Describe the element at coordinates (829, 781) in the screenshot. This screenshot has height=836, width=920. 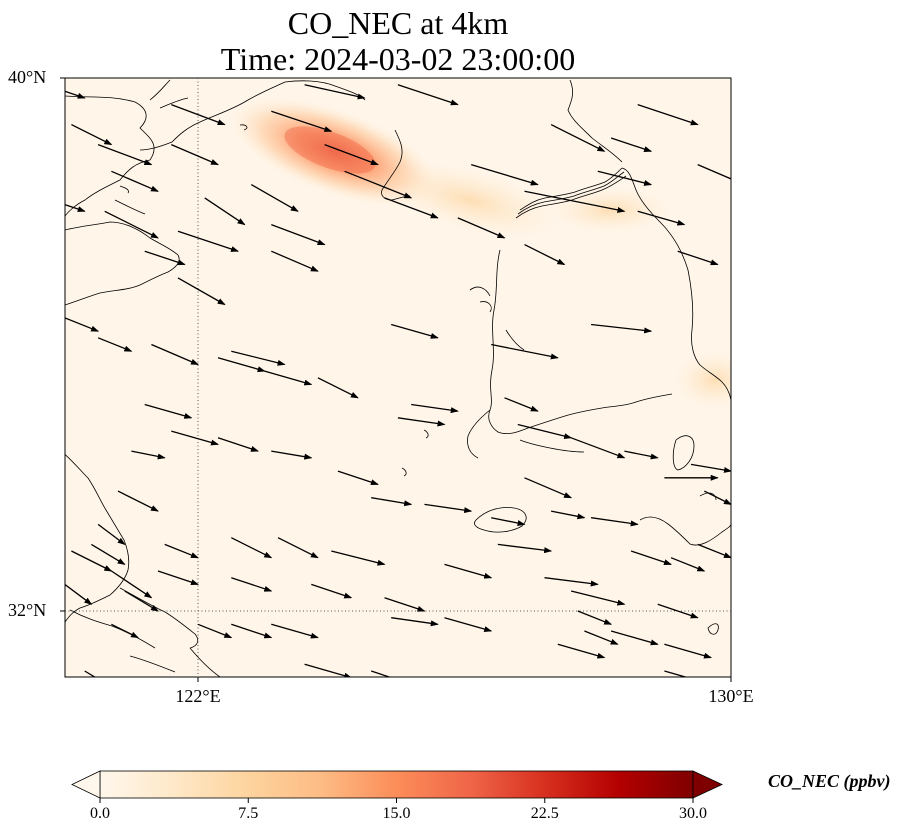
I see `colorbar-label: CO_NEC (ppbv)` at that location.